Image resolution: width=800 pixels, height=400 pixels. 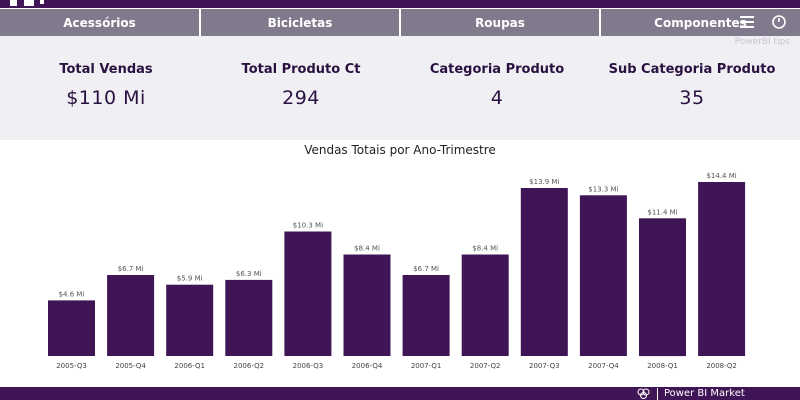 What do you see at coordinates (301, 98) in the screenshot?
I see `kpi-value: 294` at bounding box center [301, 98].